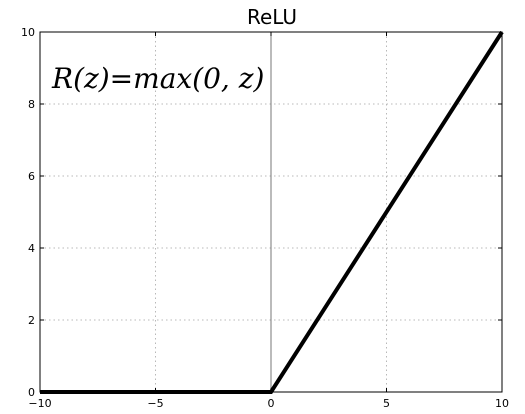 This screenshot has width=525, height=414. Describe the element at coordinates (271, 403) in the screenshot. I see `x-tick-label-2: 0` at that location.